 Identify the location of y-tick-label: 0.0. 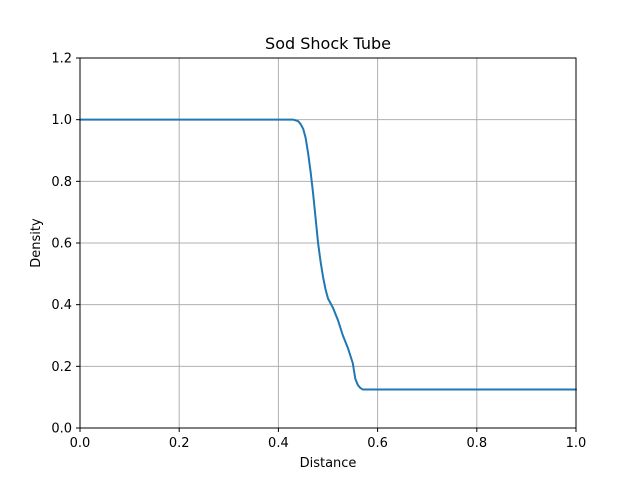
(61, 429).